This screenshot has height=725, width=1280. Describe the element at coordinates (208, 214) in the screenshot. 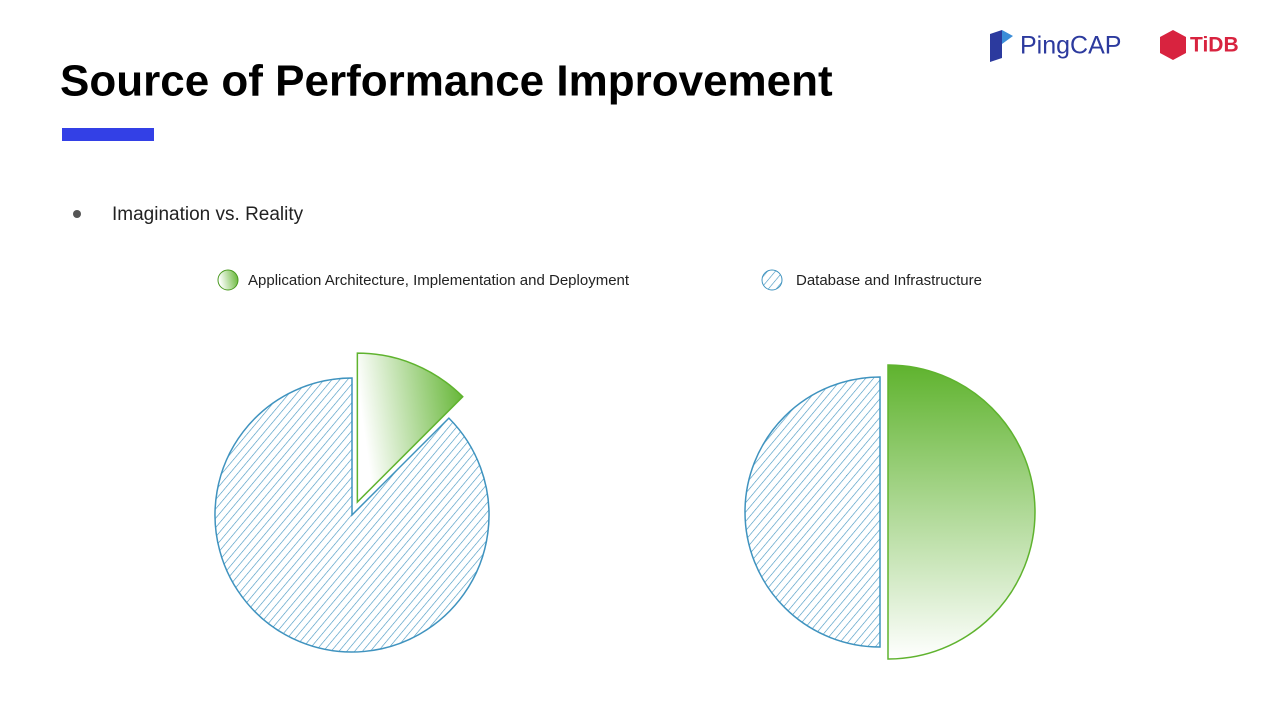

I see `bullet-text: Imagination vs. Reality` at that location.